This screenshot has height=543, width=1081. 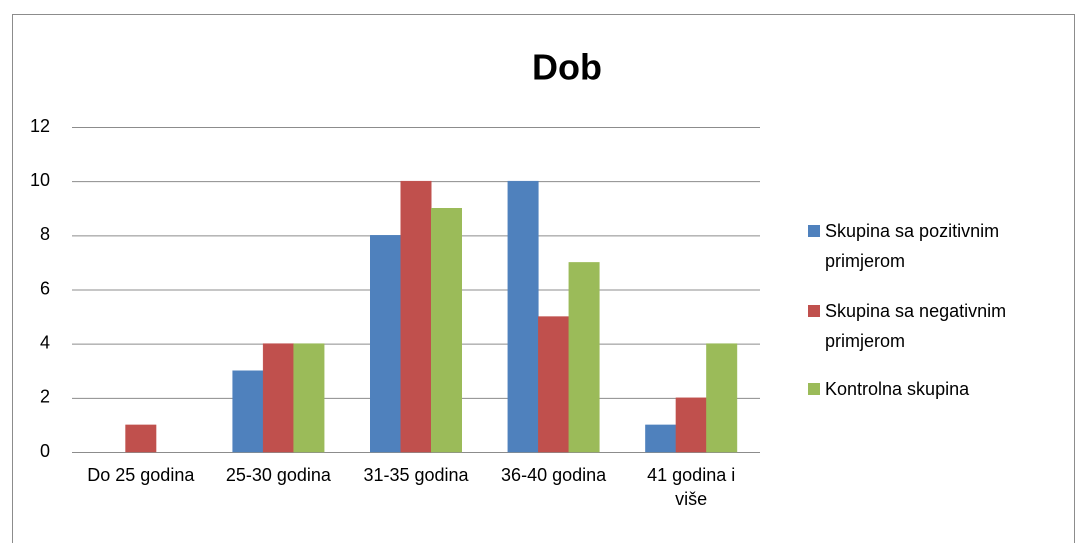 I want to click on y-tick-label: 8, so click(x=45, y=234).